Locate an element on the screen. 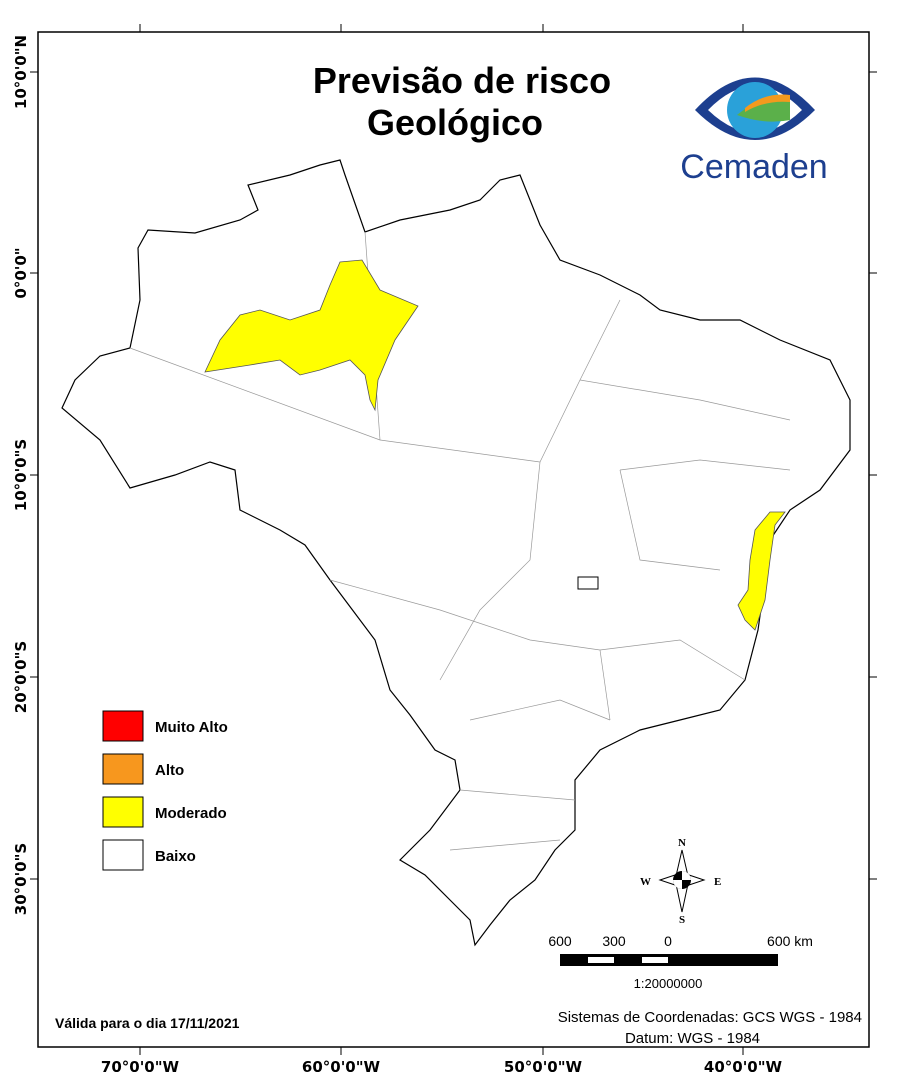  scale-label: 600 is located at coordinates (560, 941).